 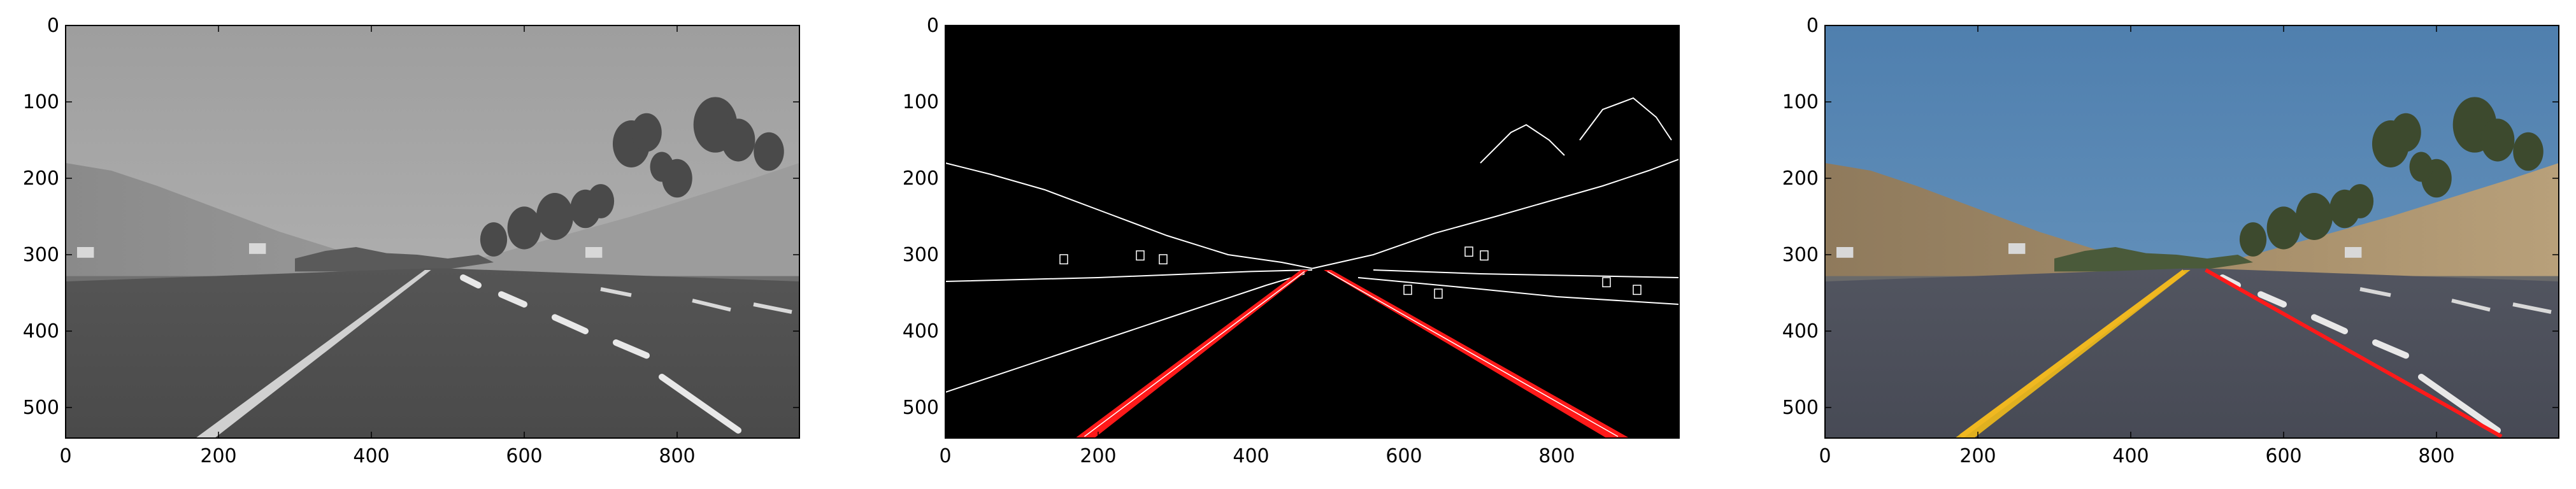 I want to click on right-lane-detection, so click(x=1477, y=354).